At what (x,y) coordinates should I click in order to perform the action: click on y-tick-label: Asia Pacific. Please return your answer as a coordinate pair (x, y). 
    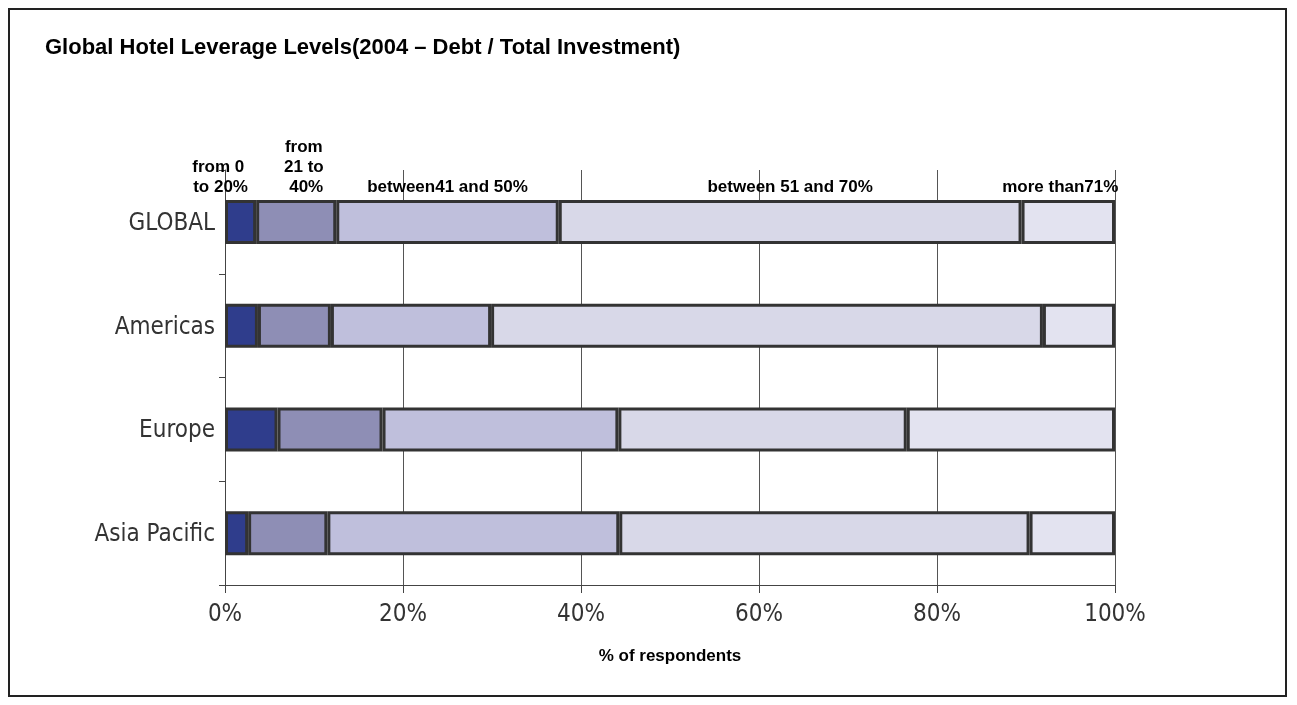
    Looking at the image, I should click on (154, 533).